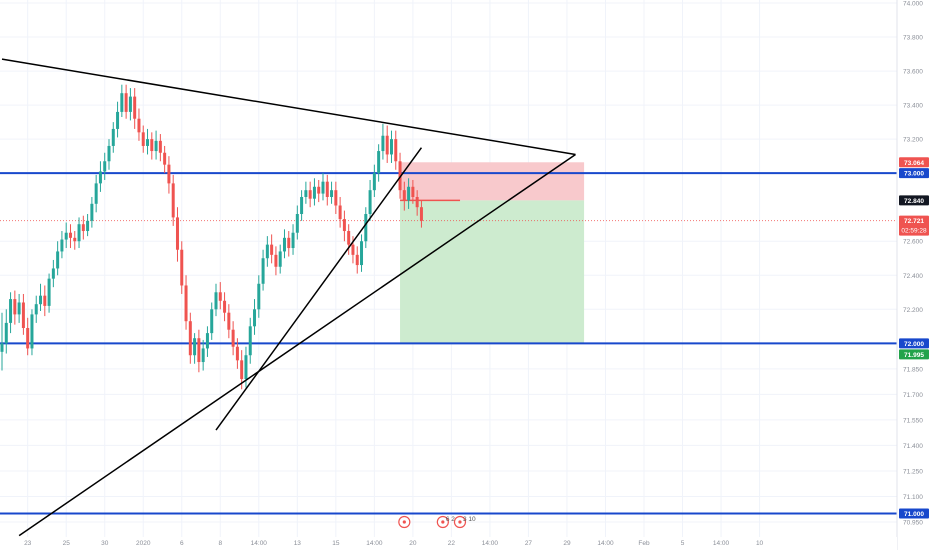 This screenshot has height=555, width=932. Describe the element at coordinates (913, 72) in the screenshot. I see `price-axis-tick-label: 73.600` at that location.